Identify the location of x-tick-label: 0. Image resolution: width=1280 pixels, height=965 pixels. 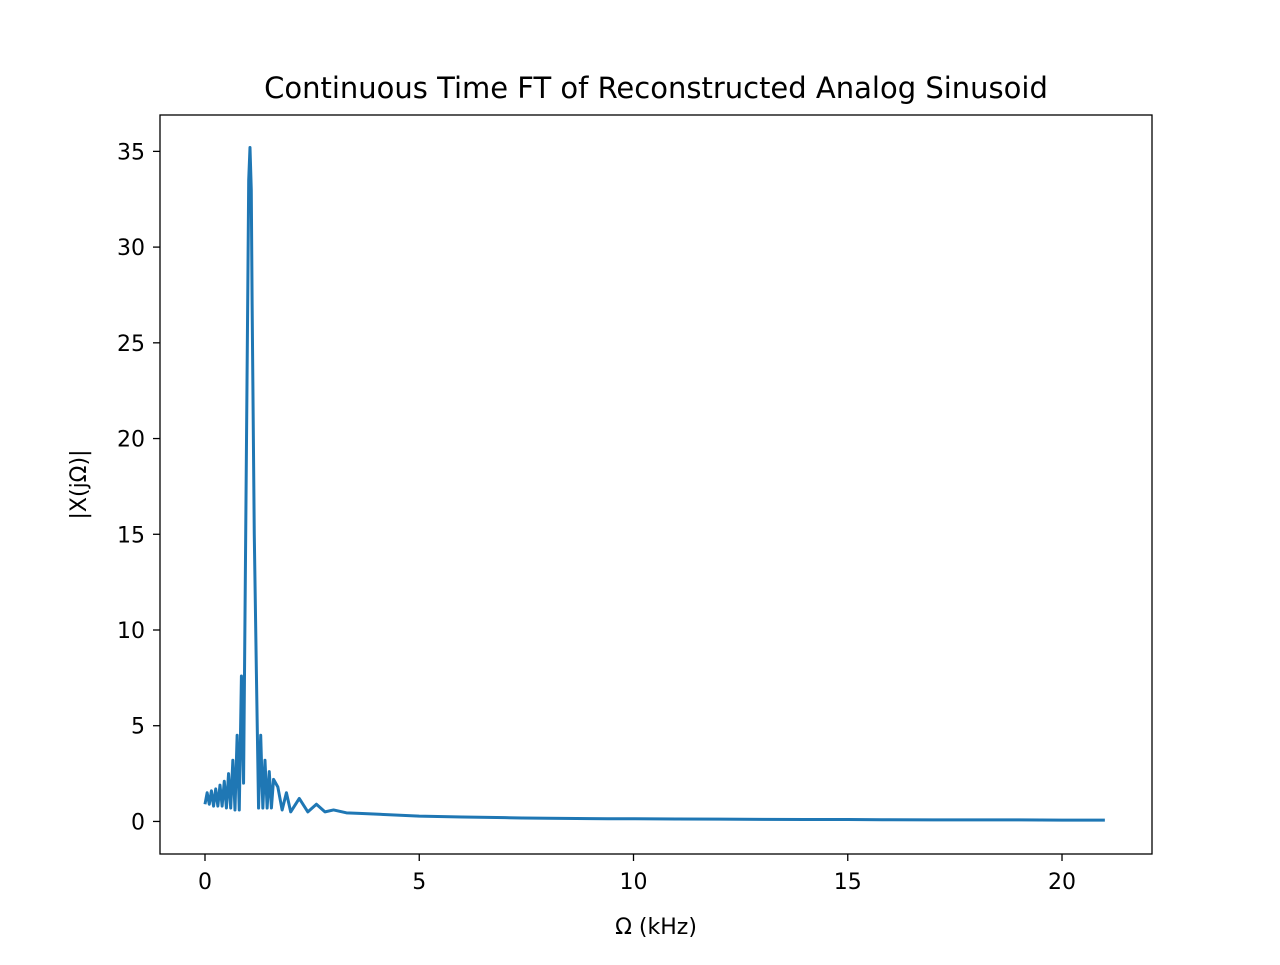
(205, 882).